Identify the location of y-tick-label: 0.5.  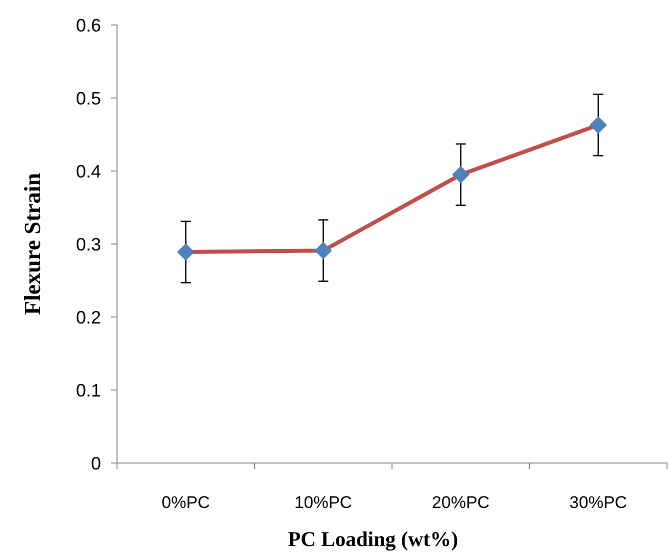
(88, 98).